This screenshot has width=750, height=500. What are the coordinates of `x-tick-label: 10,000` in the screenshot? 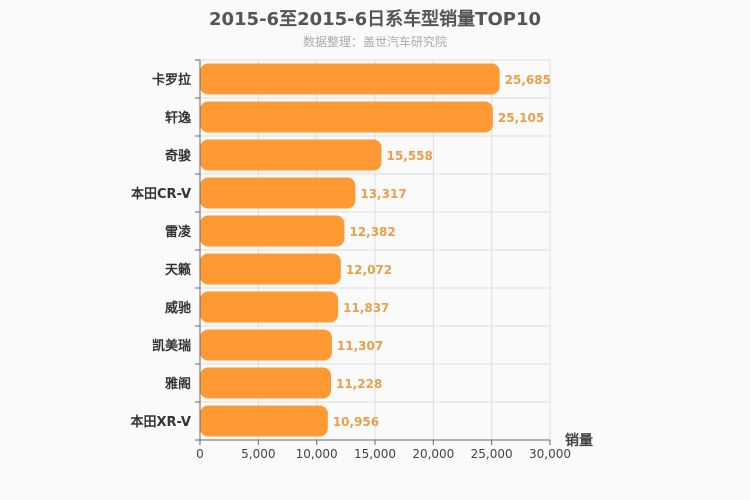 It's located at (317, 454).